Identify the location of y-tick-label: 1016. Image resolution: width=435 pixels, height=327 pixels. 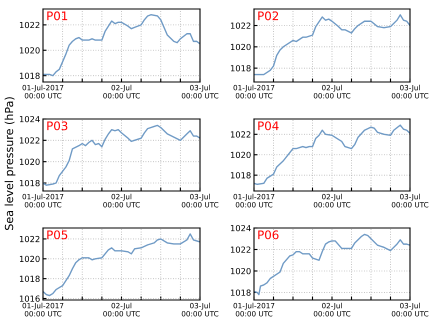
(30, 298).